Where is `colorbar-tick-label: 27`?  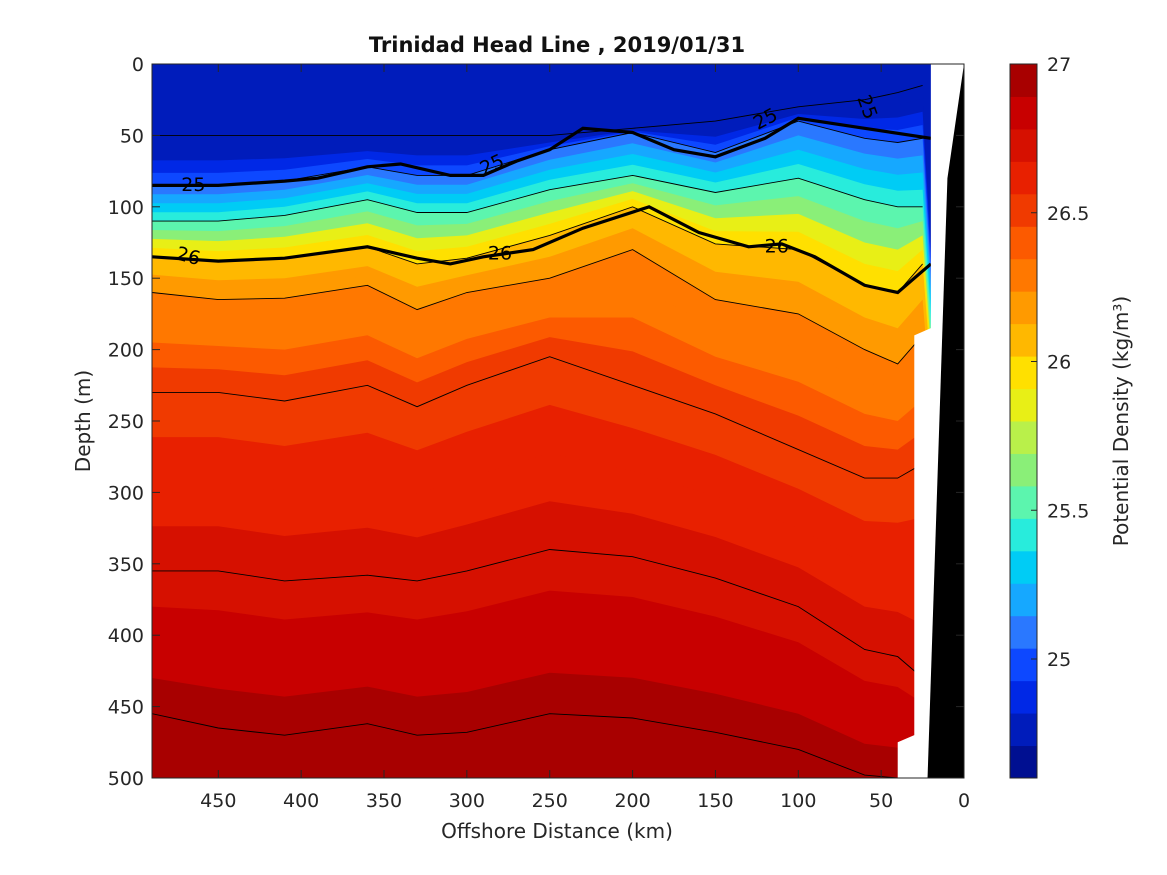
colorbar-tick-label: 27 is located at coordinates (1059, 65).